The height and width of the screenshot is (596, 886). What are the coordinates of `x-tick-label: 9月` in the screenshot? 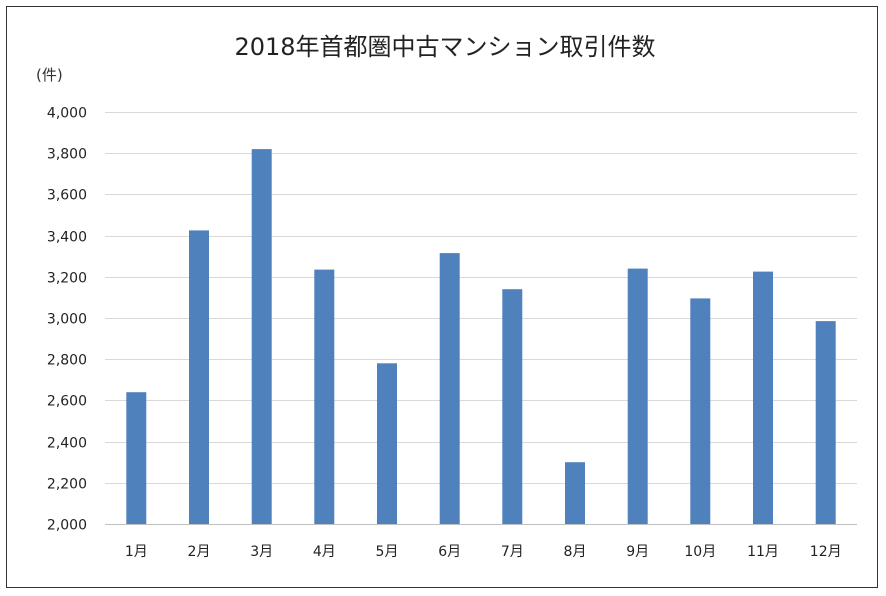 It's located at (637, 552).